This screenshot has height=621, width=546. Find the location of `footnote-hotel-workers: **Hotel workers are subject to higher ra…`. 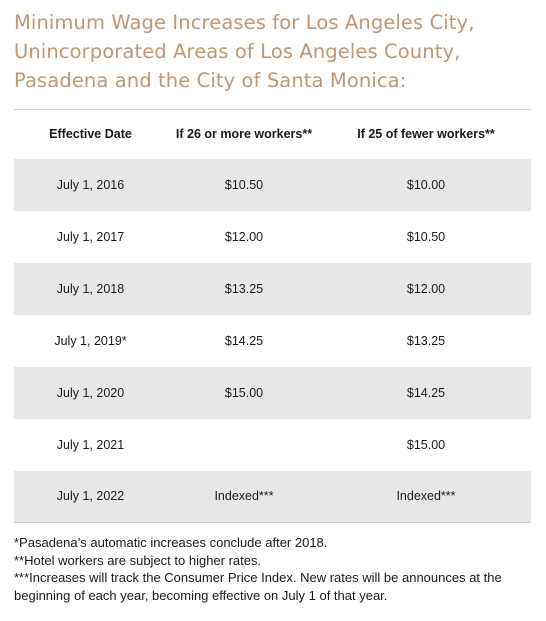

footnote-hotel-workers: **Hotel workers are subject to higher ra… is located at coordinates (138, 560).